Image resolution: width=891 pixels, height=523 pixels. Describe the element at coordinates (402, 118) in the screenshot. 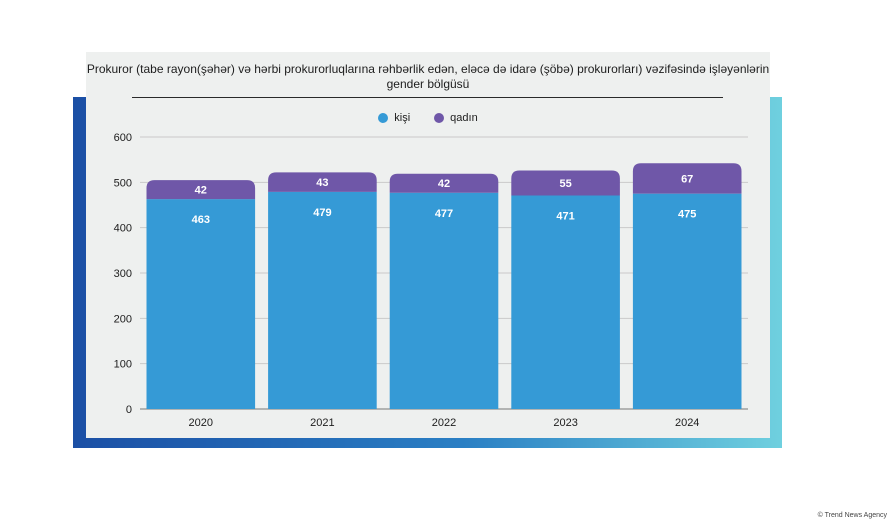

I see `legend-label-kisi: kişi` at that location.